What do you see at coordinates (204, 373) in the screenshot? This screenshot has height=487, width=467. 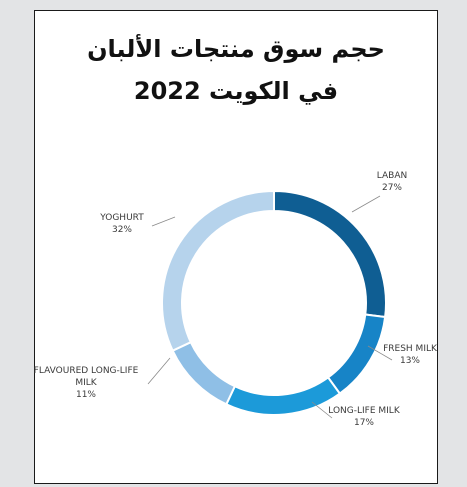 I see `donut-slice-flavoured-long-life-milk` at bounding box center [204, 373].